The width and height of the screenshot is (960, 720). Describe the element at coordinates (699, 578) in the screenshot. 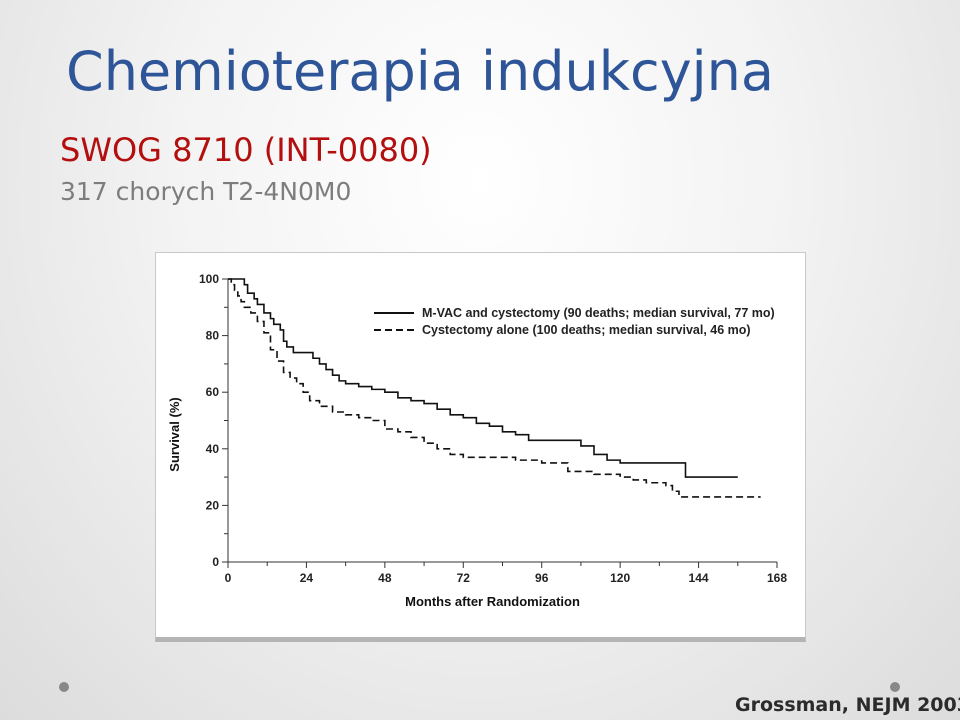

I see `x-tick-label: 144` at that location.